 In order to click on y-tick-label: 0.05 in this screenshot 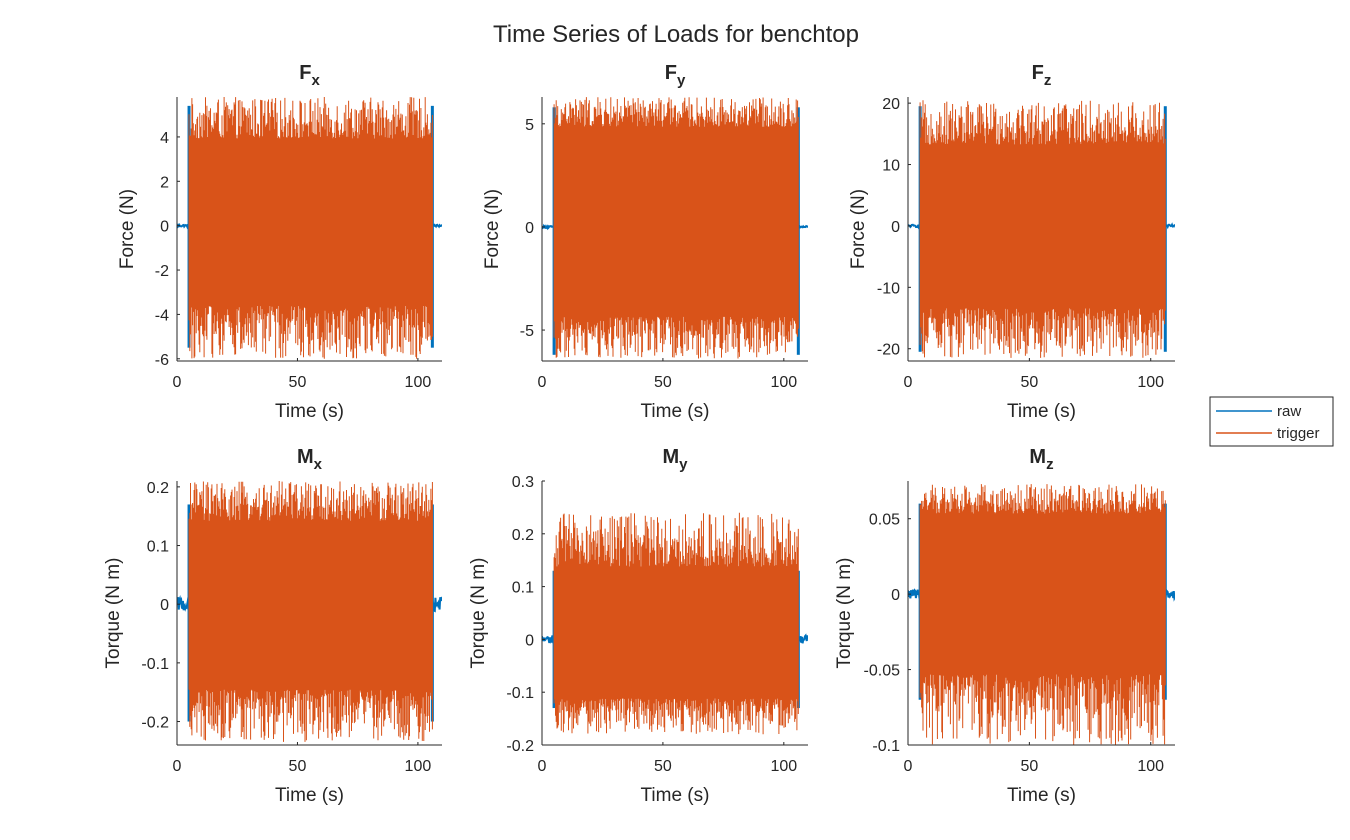, I will do `click(884, 520)`.